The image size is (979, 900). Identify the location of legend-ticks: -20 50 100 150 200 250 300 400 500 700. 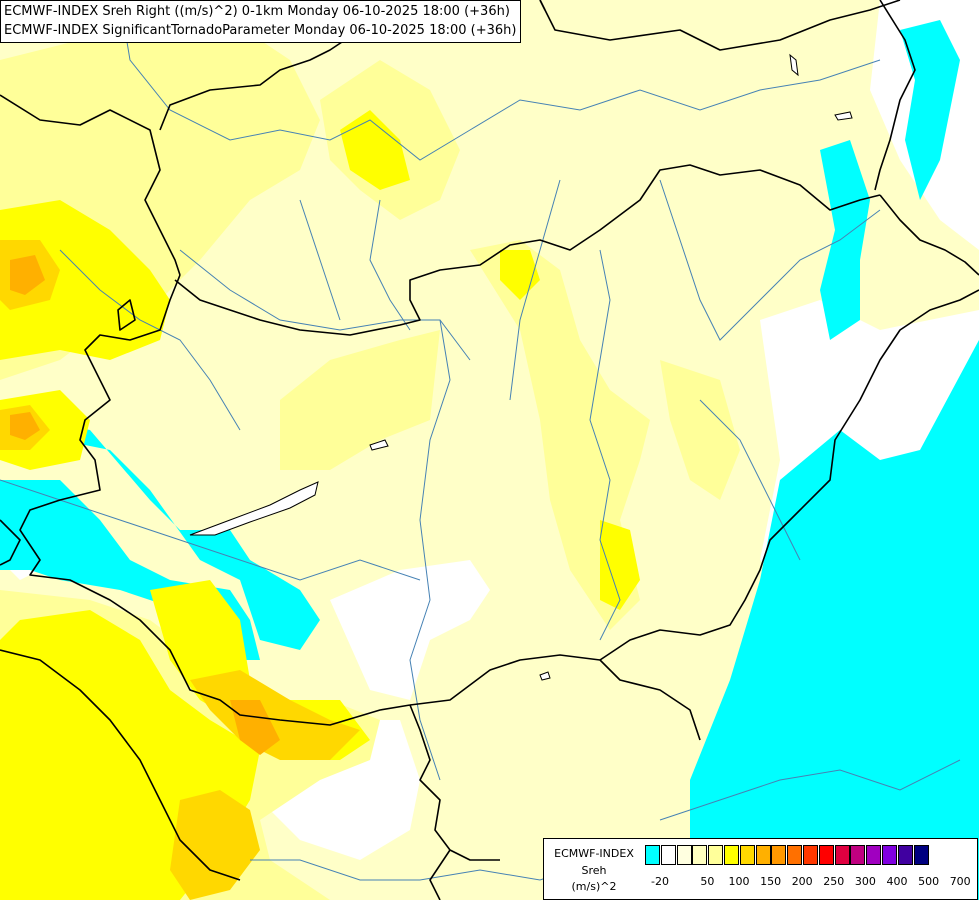
(810, 882).